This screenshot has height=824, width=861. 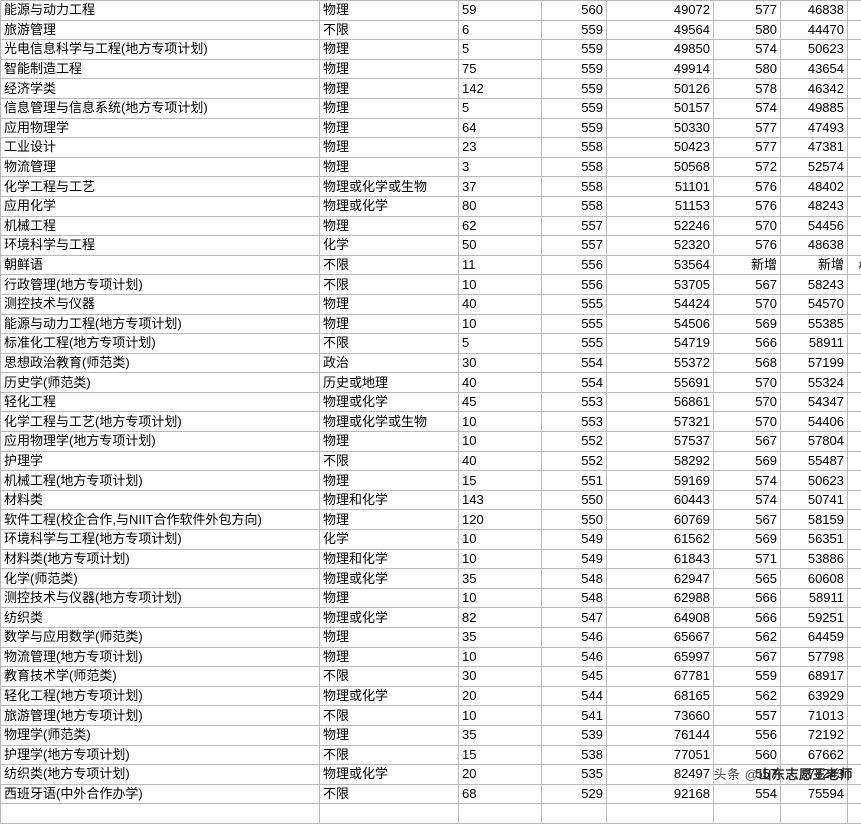 I want to click on min-score-cell: 559, so click(x=574, y=128).